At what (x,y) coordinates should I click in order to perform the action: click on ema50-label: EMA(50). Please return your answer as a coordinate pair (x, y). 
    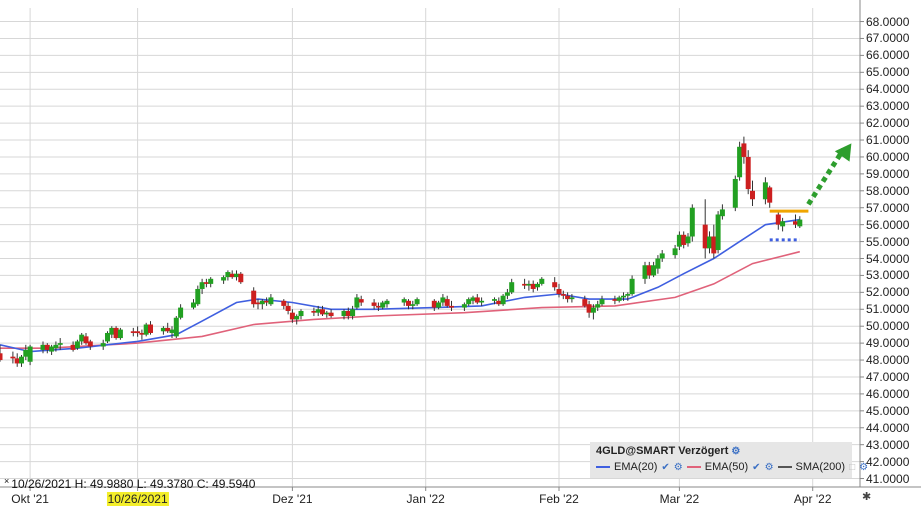
    Looking at the image, I should click on (726, 467).